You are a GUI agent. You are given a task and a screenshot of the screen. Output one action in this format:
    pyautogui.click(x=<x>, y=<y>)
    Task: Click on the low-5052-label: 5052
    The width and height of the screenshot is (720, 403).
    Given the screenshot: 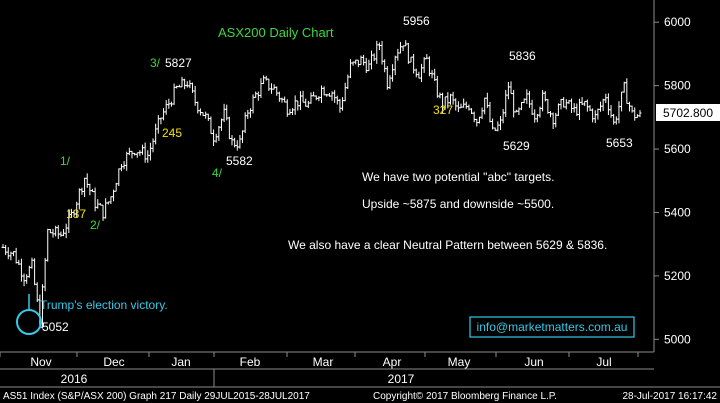 What is the action you would take?
    pyautogui.click(x=55, y=327)
    